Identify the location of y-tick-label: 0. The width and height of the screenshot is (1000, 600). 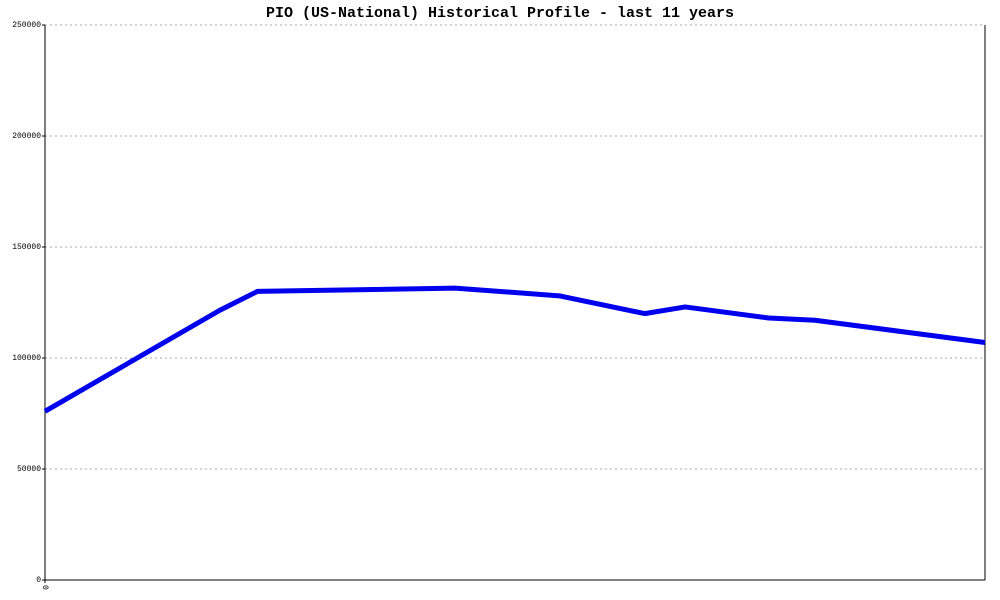
(38, 580).